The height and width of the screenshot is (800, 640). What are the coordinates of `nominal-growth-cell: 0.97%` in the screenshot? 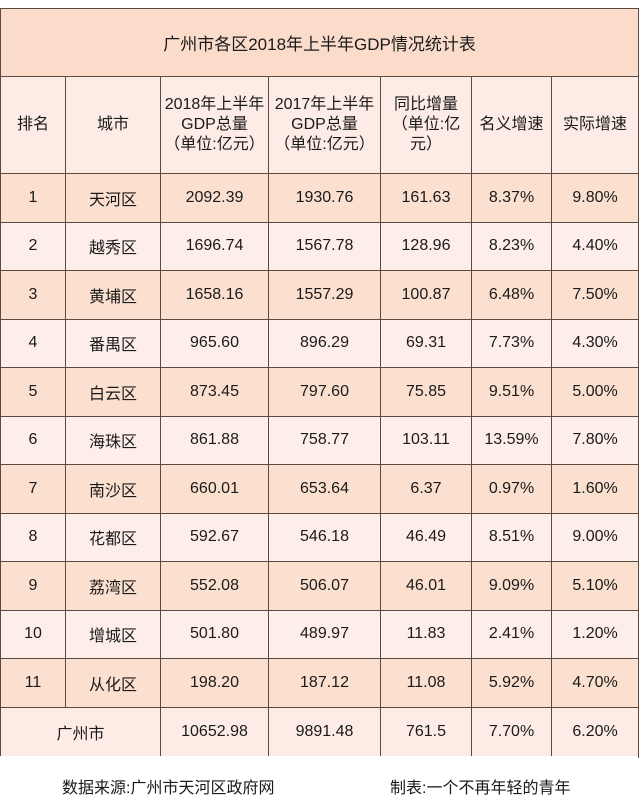 It's located at (511, 489).